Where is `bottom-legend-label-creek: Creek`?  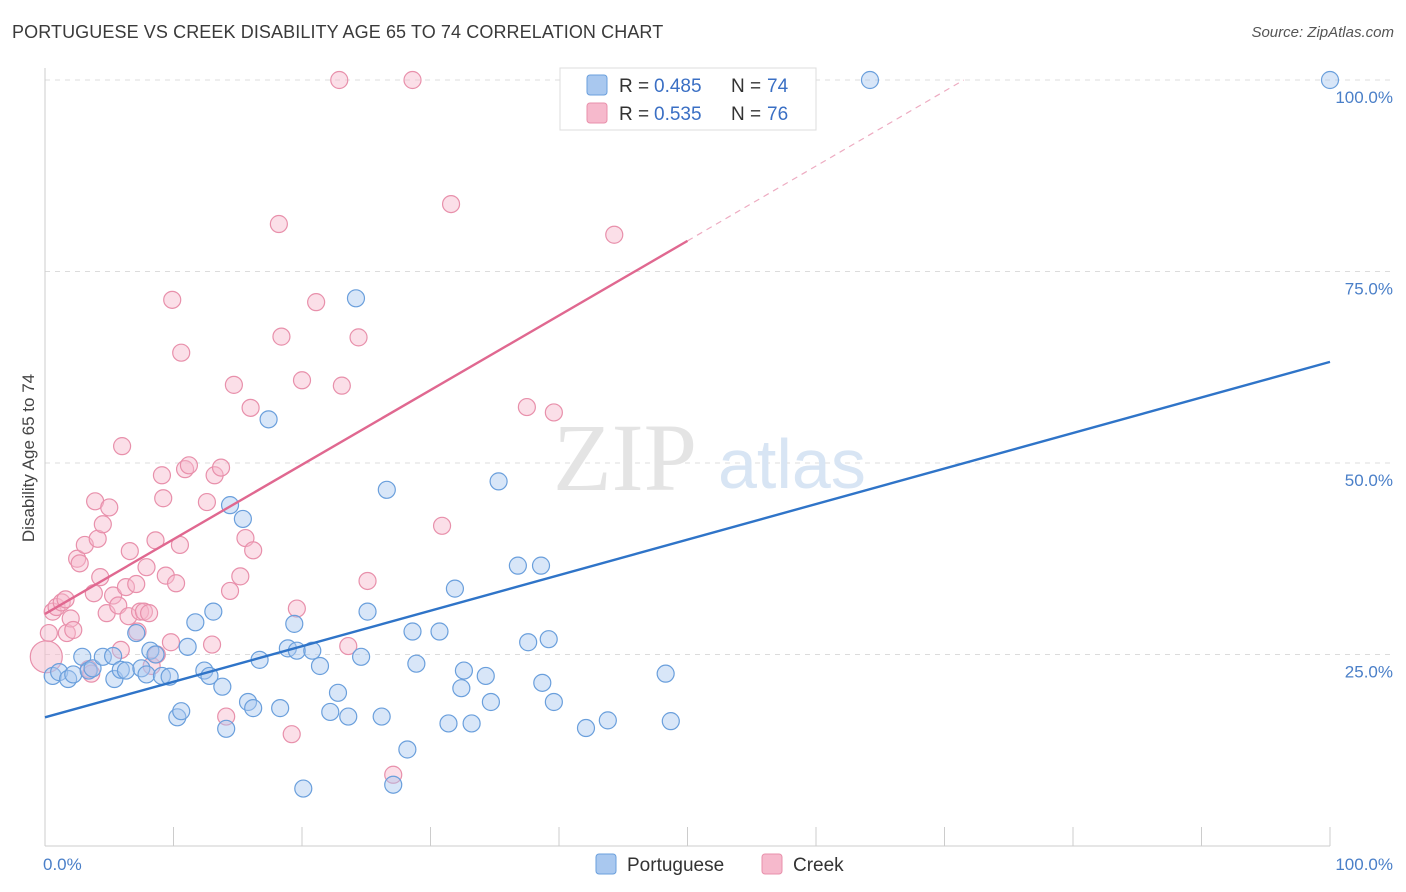 bottom-legend-label-creek: Creek is located at coordinates (818, 865).